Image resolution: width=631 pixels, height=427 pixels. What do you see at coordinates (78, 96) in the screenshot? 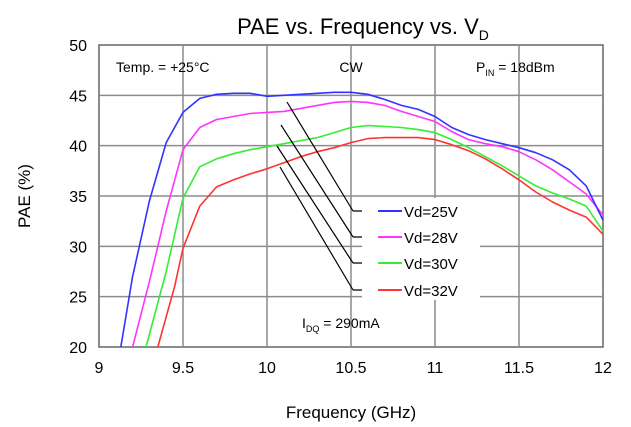
I see `y-tick-label: 45` at bounding box center [78, 96].